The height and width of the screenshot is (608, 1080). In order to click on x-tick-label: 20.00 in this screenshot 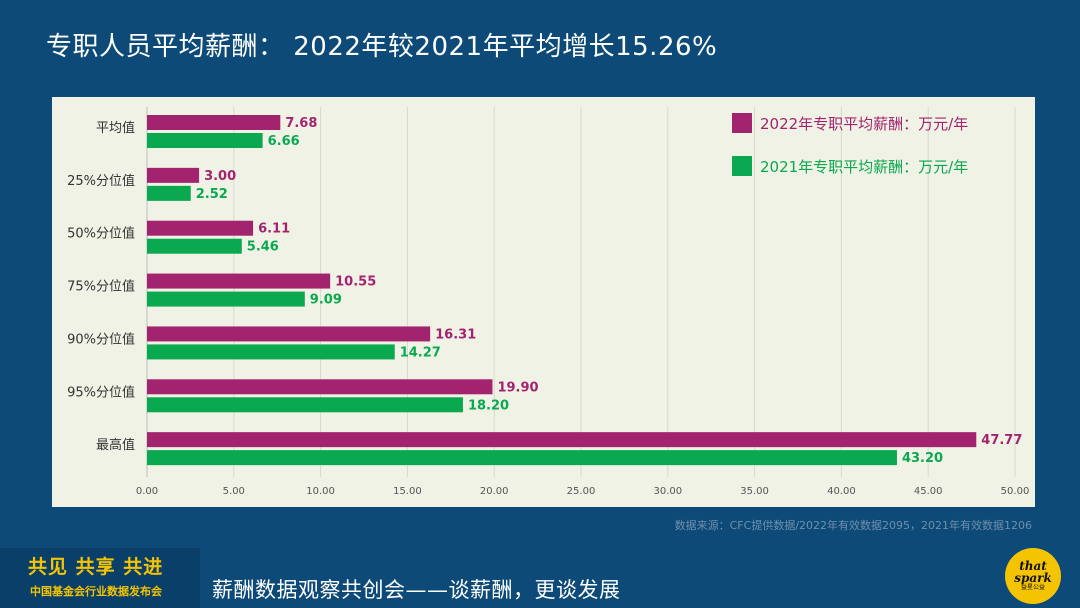, I will do `click(494, 491)`.